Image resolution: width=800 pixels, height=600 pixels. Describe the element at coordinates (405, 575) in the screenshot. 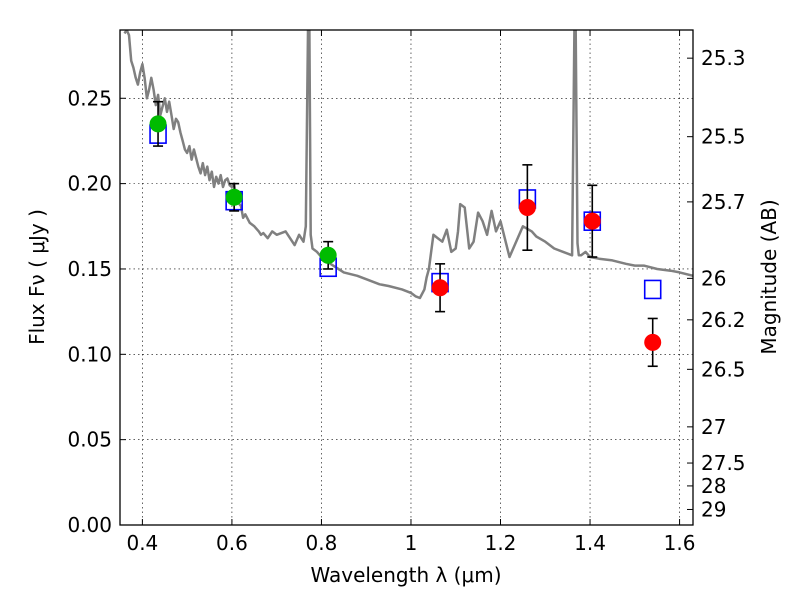

I see `x-axis-title: Wavelength λ (μm)` at that location.